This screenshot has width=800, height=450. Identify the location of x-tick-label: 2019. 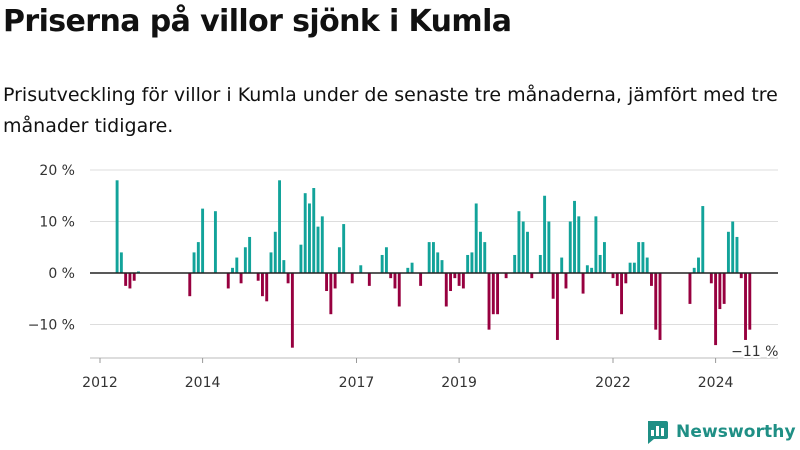
(459, 383).